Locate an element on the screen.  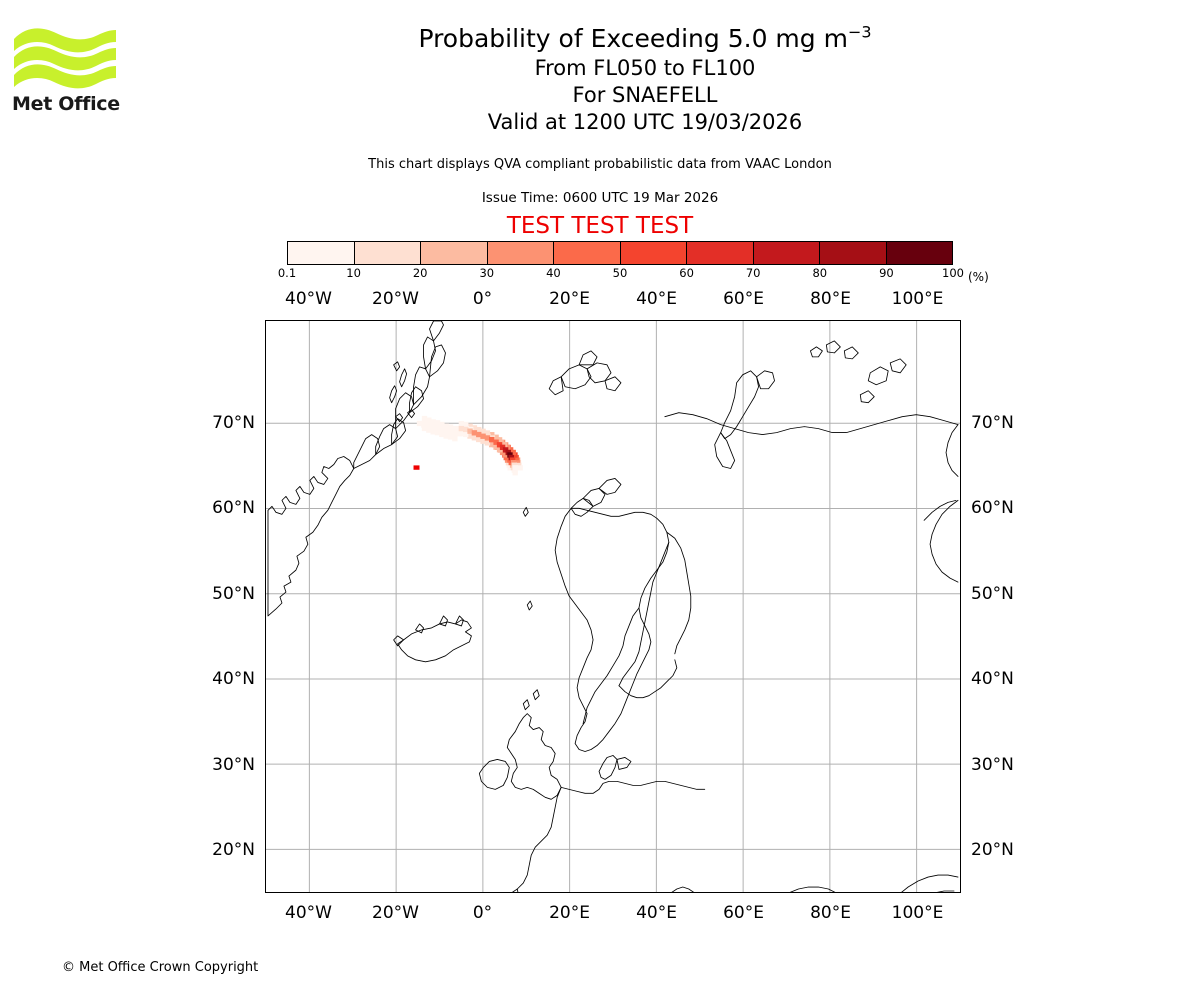
ash-probability-plume is located at coordinates (469, 445).